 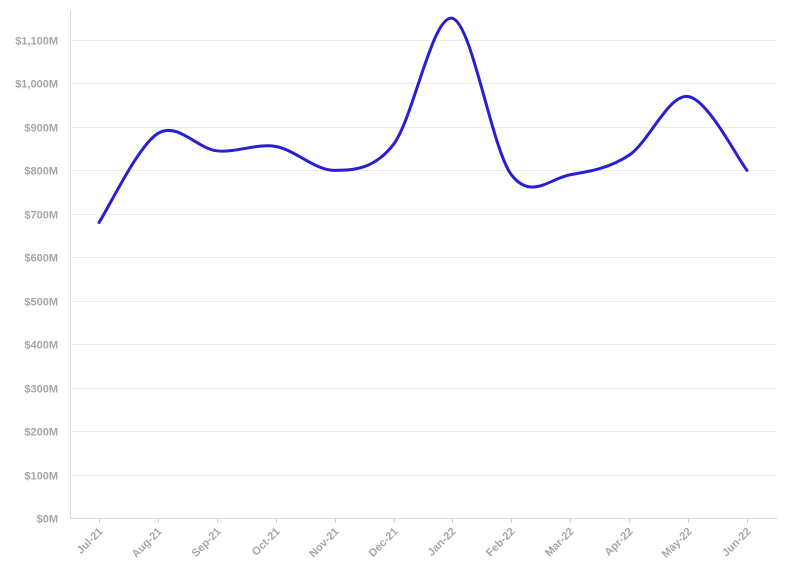 What do you see at coordinates (41, 216) in the screenshot?
I see `y-tick-label: $700M` at bounding box center [41, 216].